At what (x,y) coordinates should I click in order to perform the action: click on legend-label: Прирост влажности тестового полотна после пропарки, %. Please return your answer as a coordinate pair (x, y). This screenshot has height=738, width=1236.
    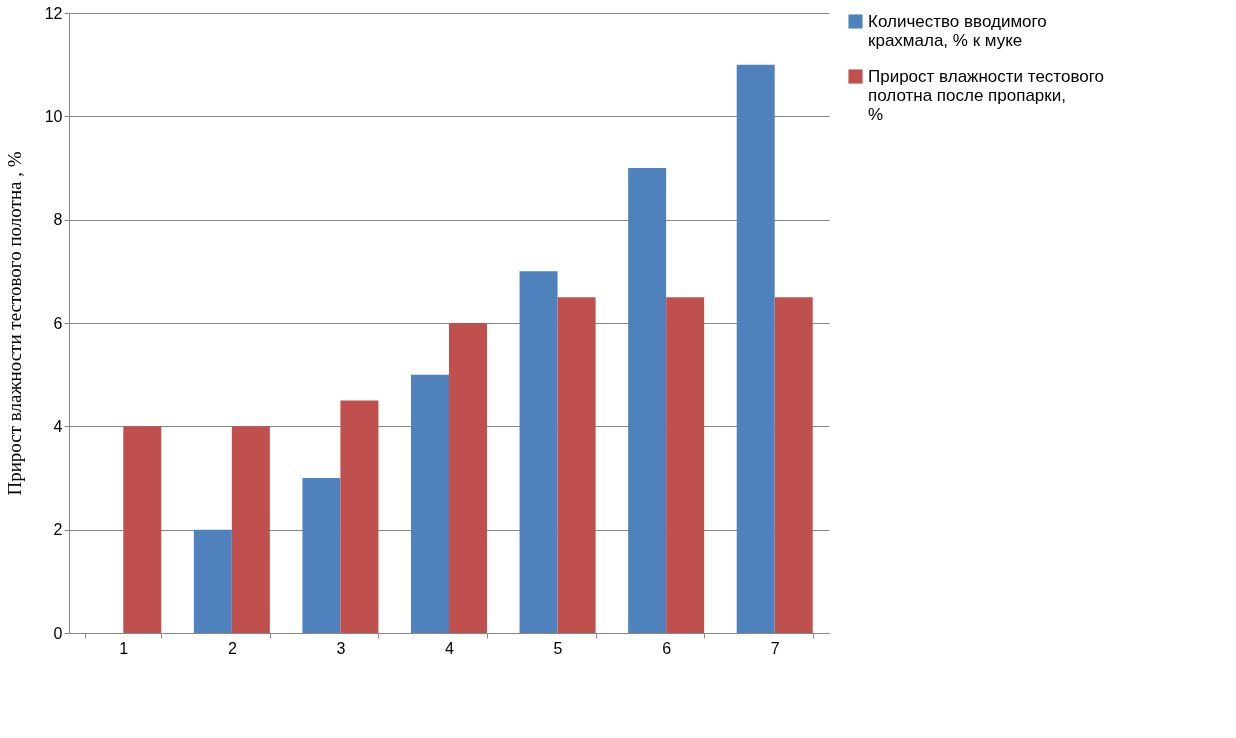
    Looking at the image, I should click on (986, 95).